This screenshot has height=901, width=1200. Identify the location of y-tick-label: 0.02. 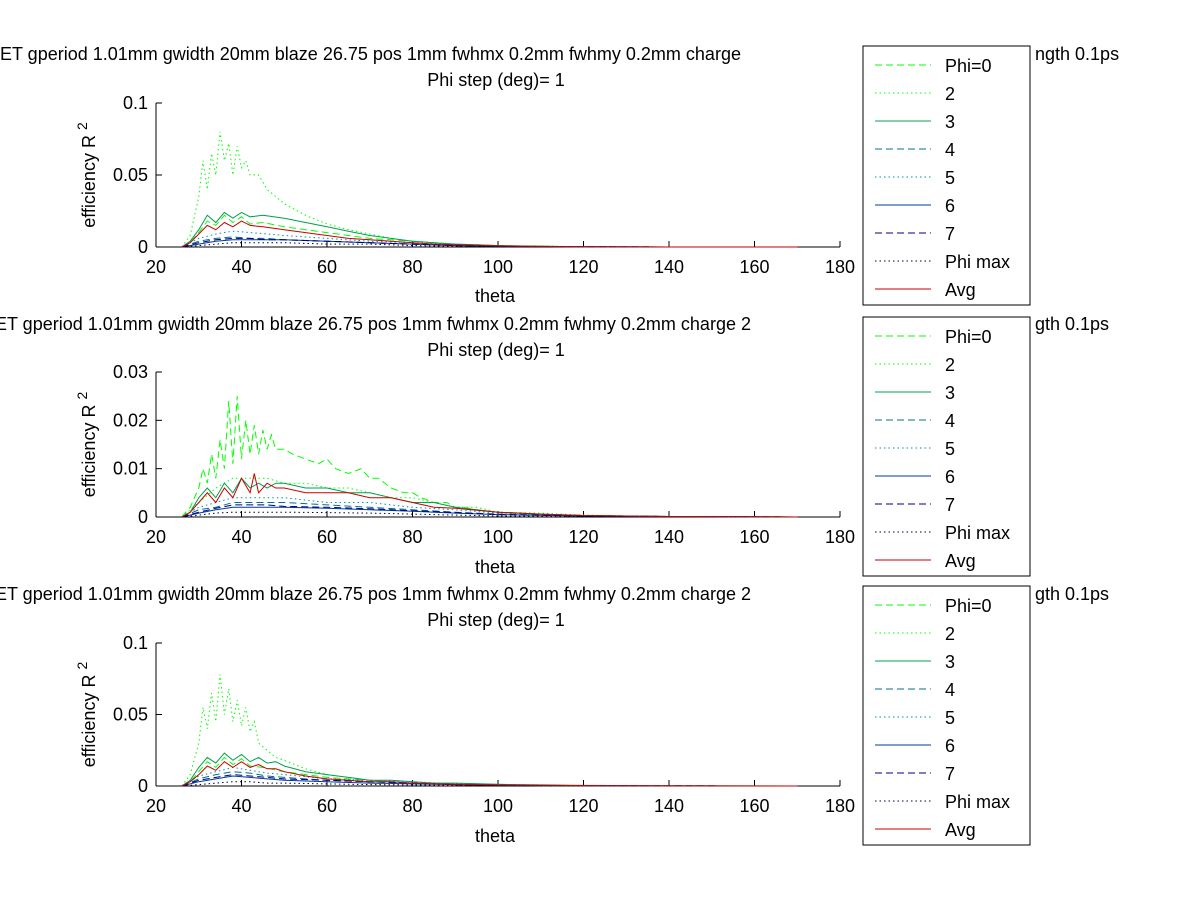
(130, 420).